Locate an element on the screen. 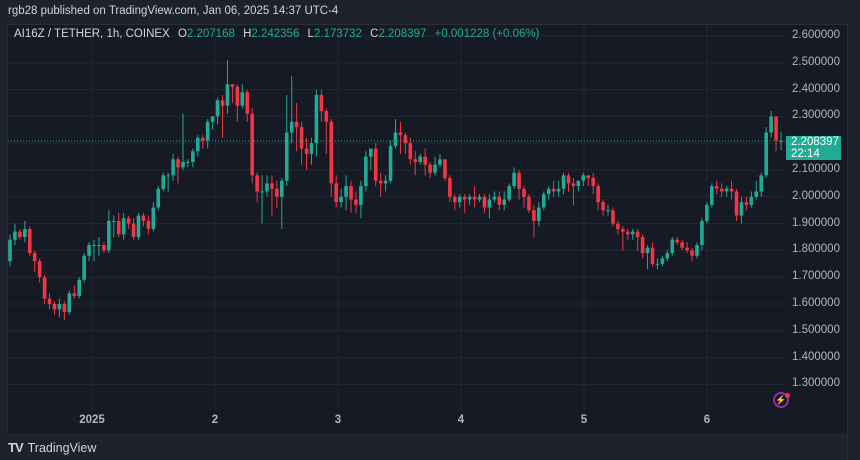  price-tick-label: 1.900000 is located at coordinates (816, 222).